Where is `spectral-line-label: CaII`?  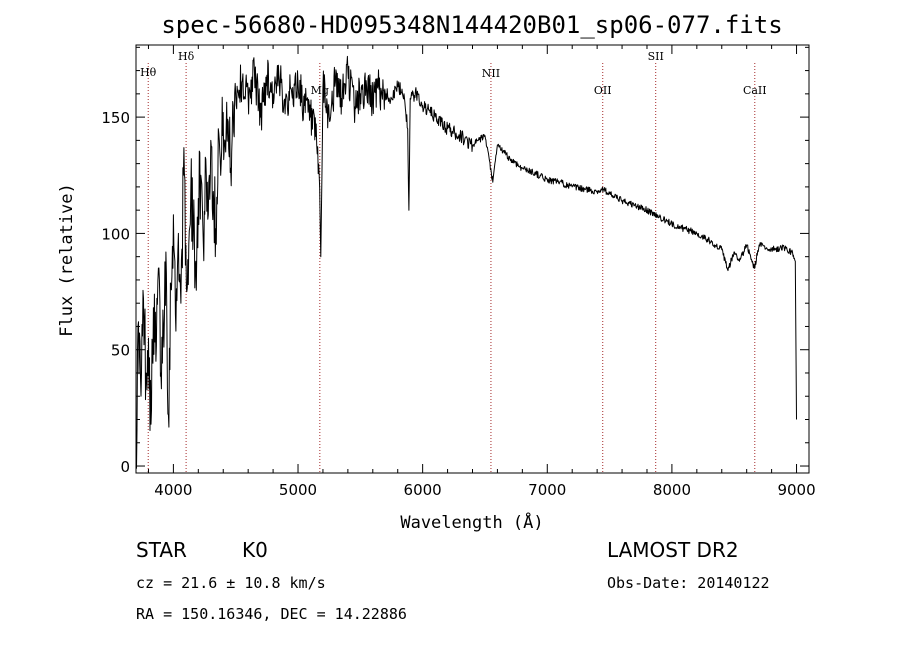
spectral-line-label: CaII is located at coordinates (755, 90).